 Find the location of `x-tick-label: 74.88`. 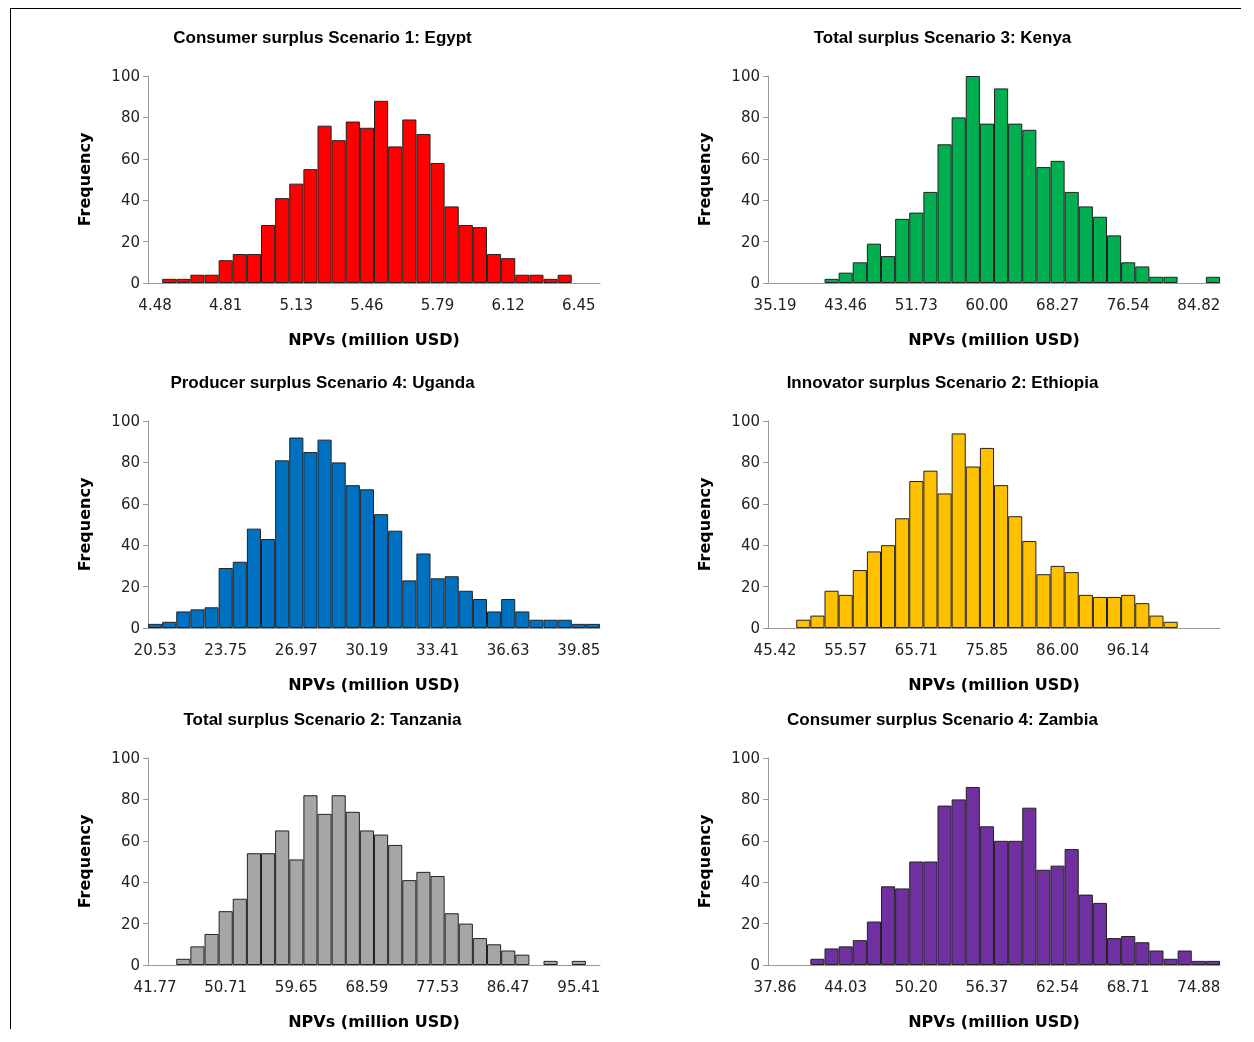

x-tick-label: 74.88 is located at coordinates (1199, 986).